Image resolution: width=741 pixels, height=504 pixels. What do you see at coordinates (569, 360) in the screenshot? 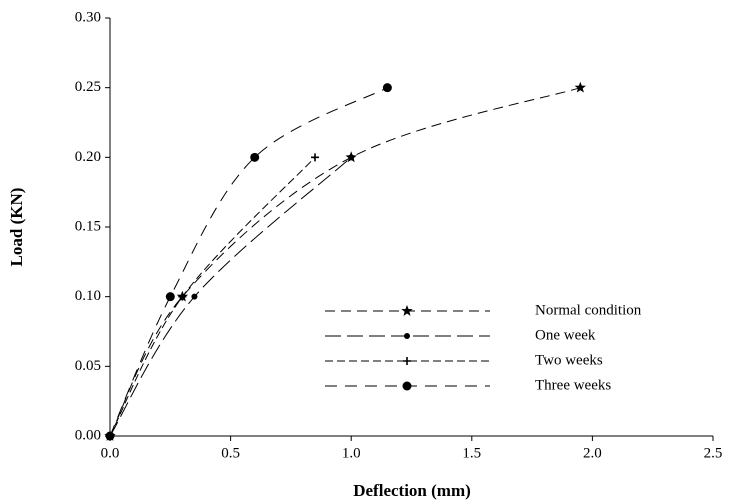
I see `legend-label: Two weeks` at bounding box center [569, 360].